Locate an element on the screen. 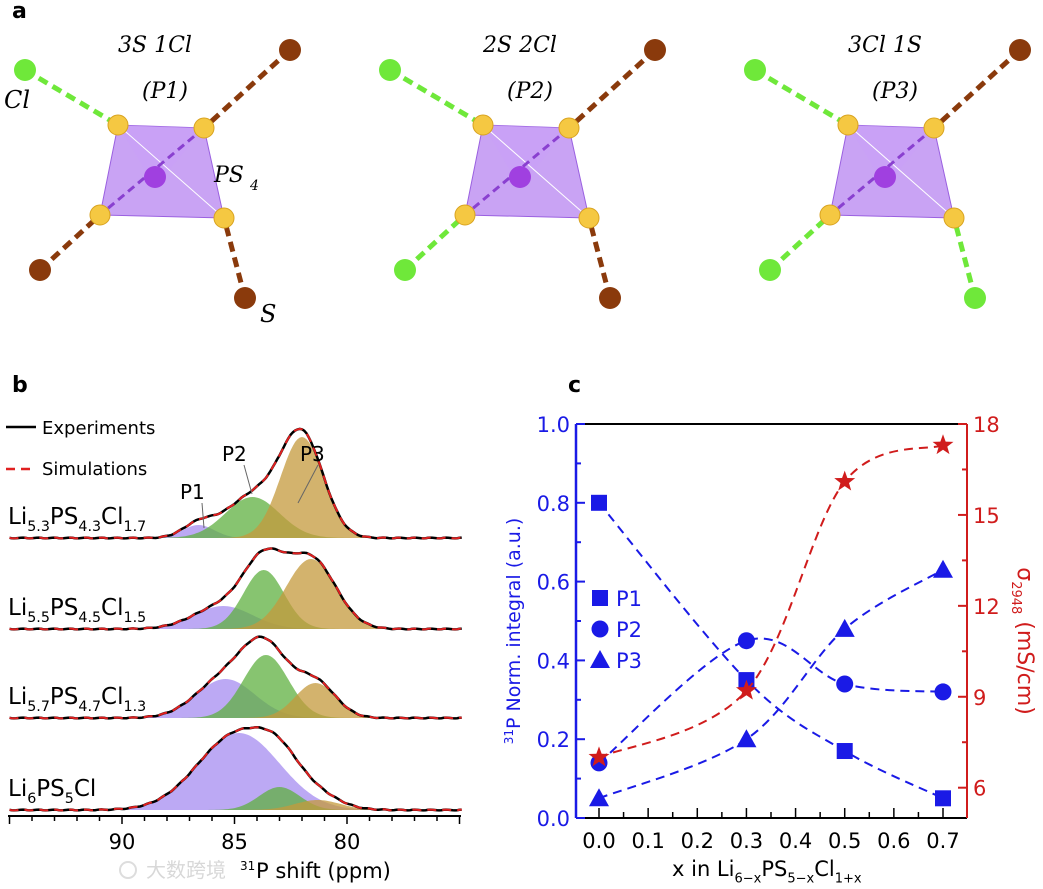 This screenshot has width=1043, height=889. text-part: x in Li is located at coordinates (703, 869).